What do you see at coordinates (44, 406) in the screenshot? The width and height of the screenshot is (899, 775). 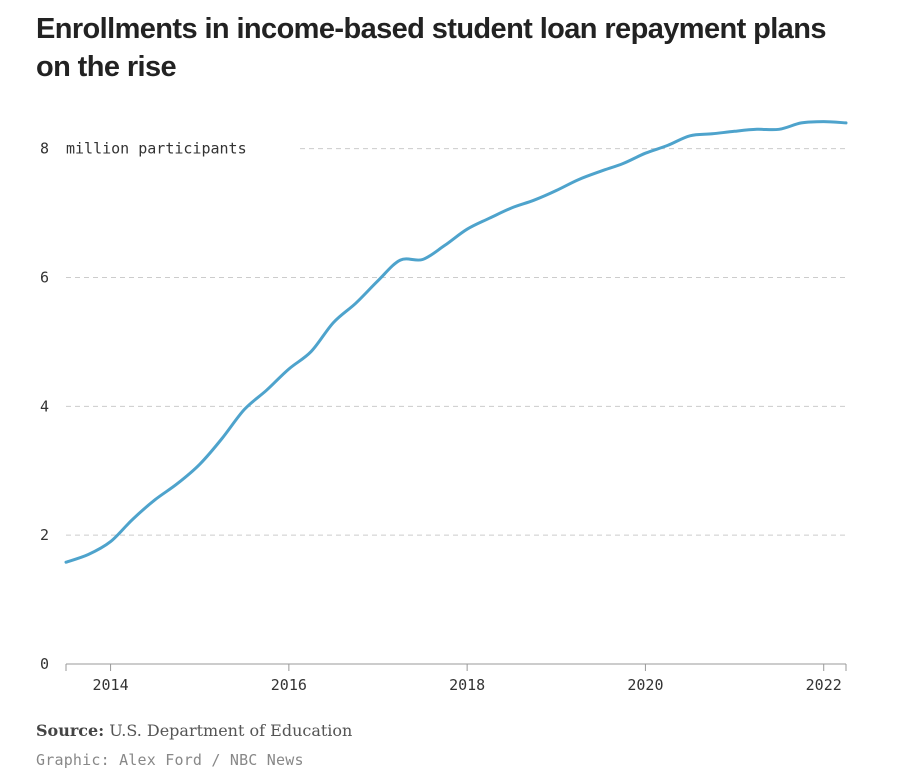 I see `y-tick-label: 4` at bounding box center [44, 406].